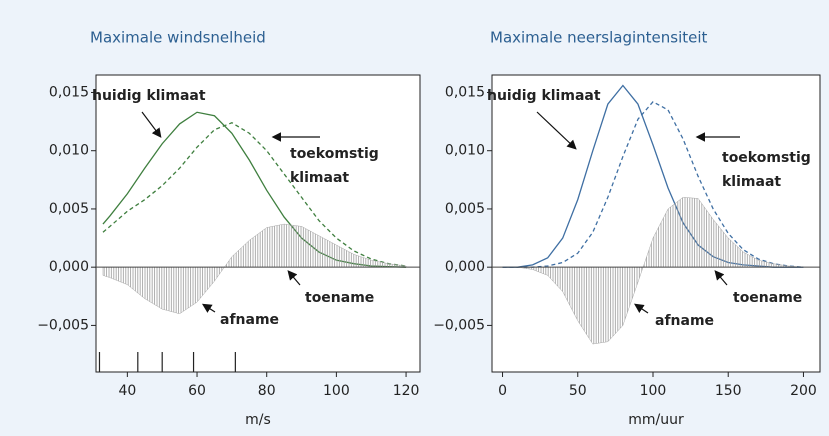 The image size is (829, 436). I want to click on x-tick-label: 150, so click(728, 391).